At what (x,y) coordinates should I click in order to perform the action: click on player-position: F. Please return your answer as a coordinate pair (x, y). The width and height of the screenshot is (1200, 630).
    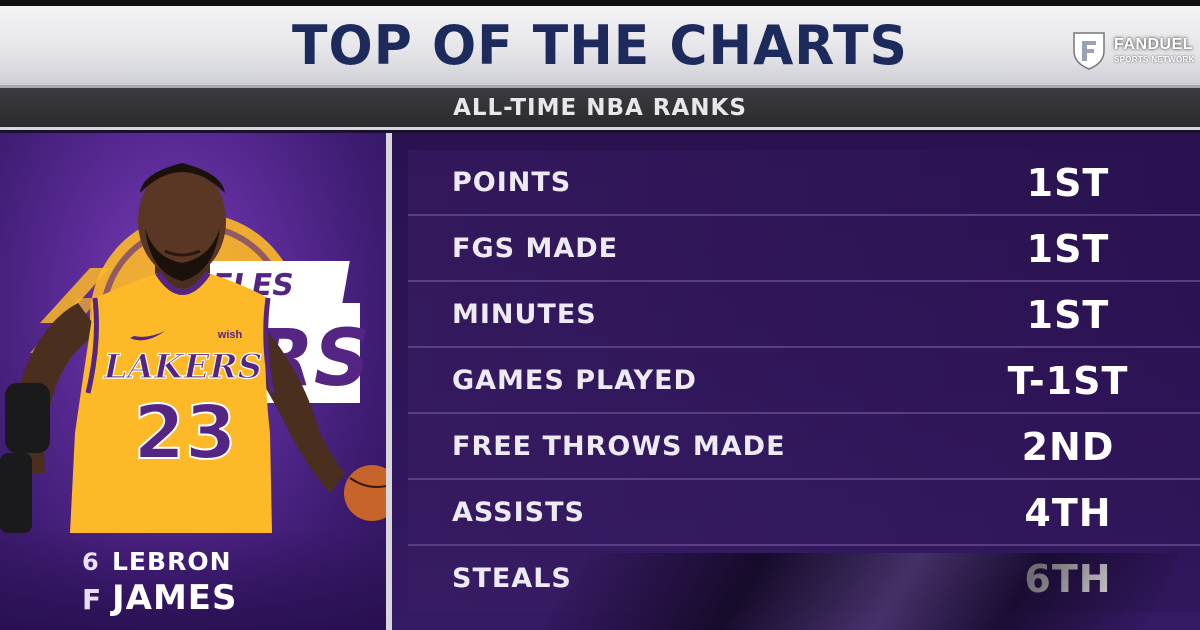
    Looking at the image, I should click on (92, 599).